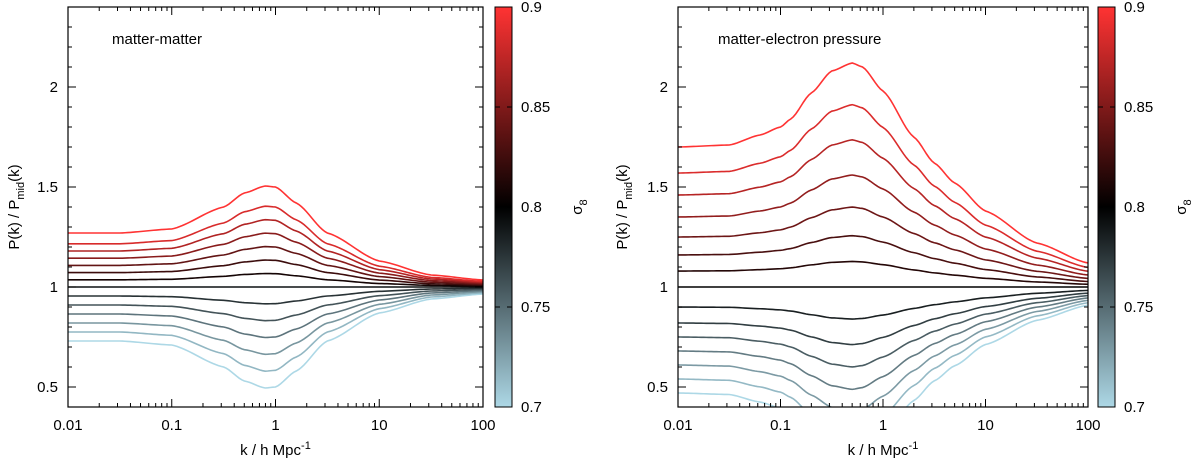 The height and width of the screenshot is (467, 1200). Describe the element at coordinates (275, 279) in the screenshot. I see `series-line-sigma8-0.817` at that location.